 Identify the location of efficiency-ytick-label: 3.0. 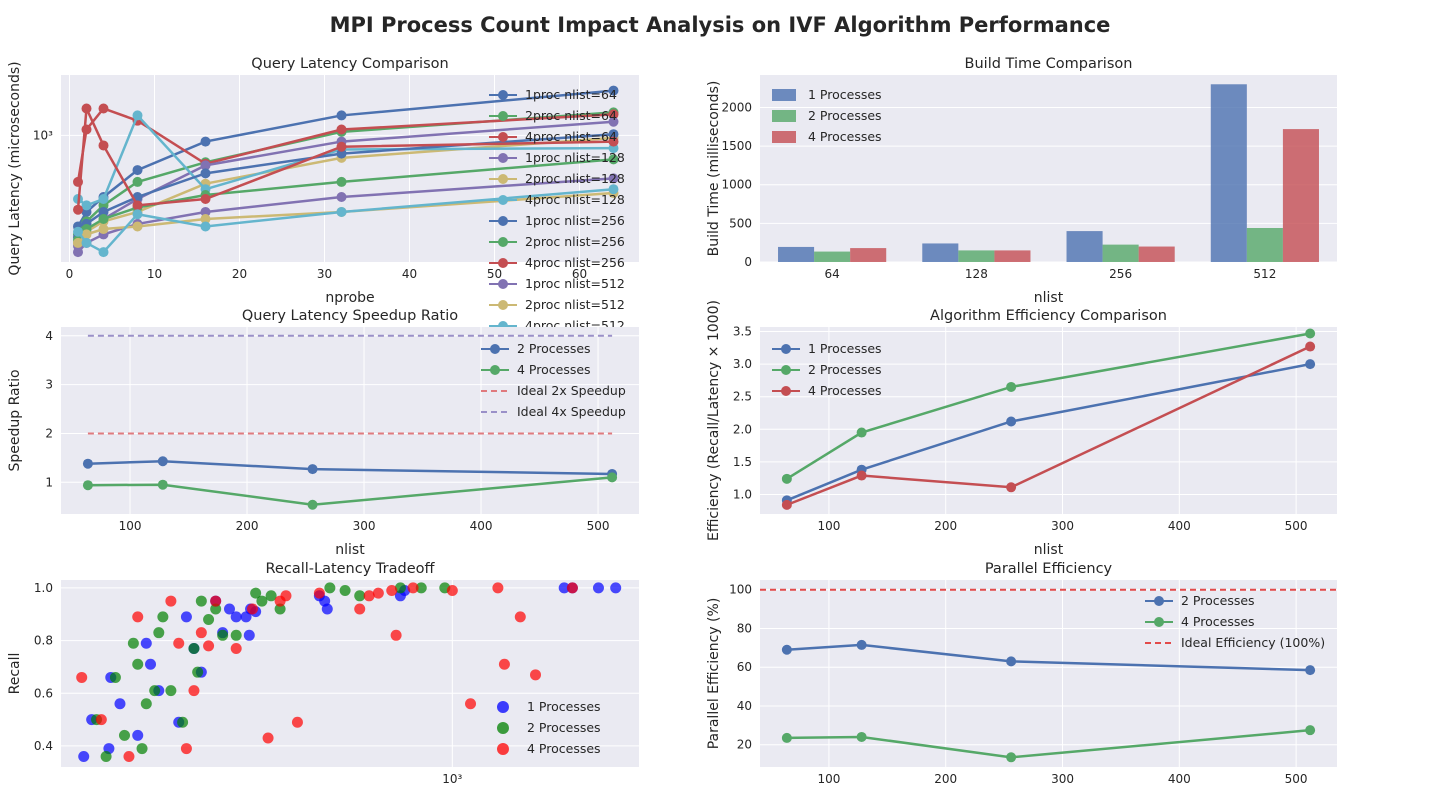
(742, 364).